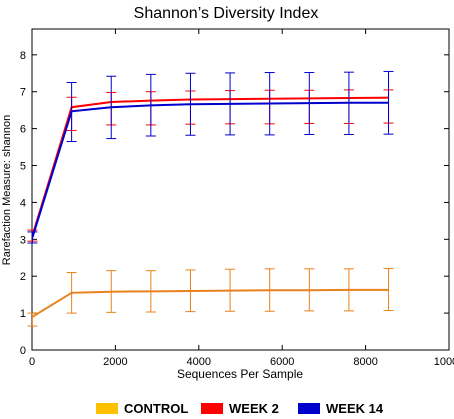 The width and height of the screenshot is (454, 419). I want to click on legend-item-control: CONTROL, so click(142, 408).